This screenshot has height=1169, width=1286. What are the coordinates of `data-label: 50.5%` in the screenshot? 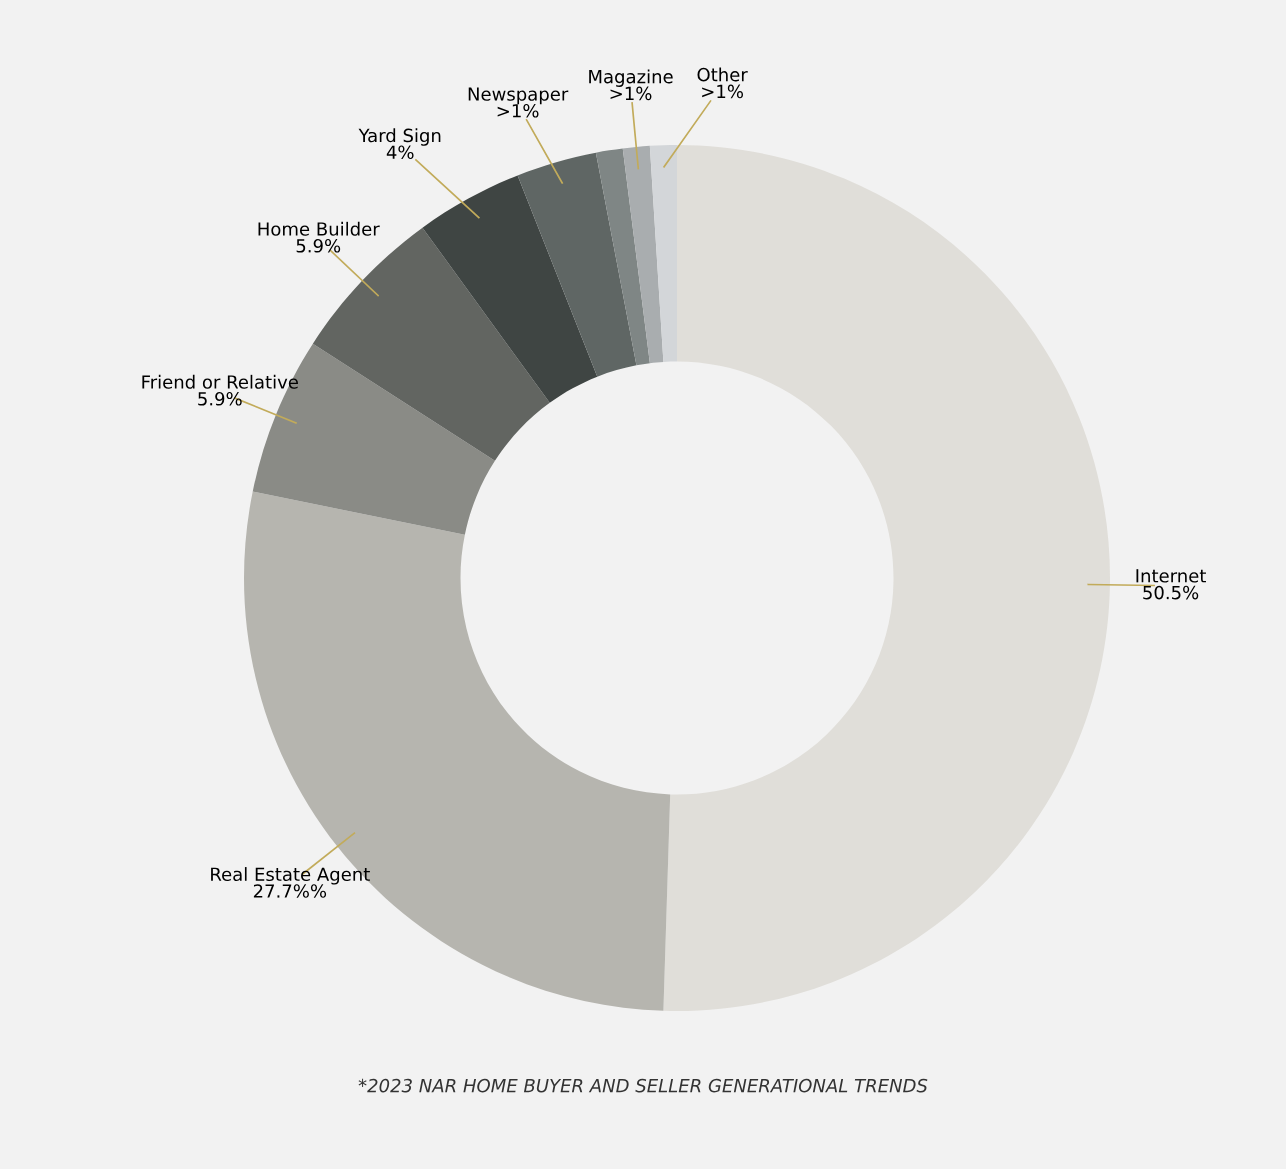 It's located at (1171, 592).